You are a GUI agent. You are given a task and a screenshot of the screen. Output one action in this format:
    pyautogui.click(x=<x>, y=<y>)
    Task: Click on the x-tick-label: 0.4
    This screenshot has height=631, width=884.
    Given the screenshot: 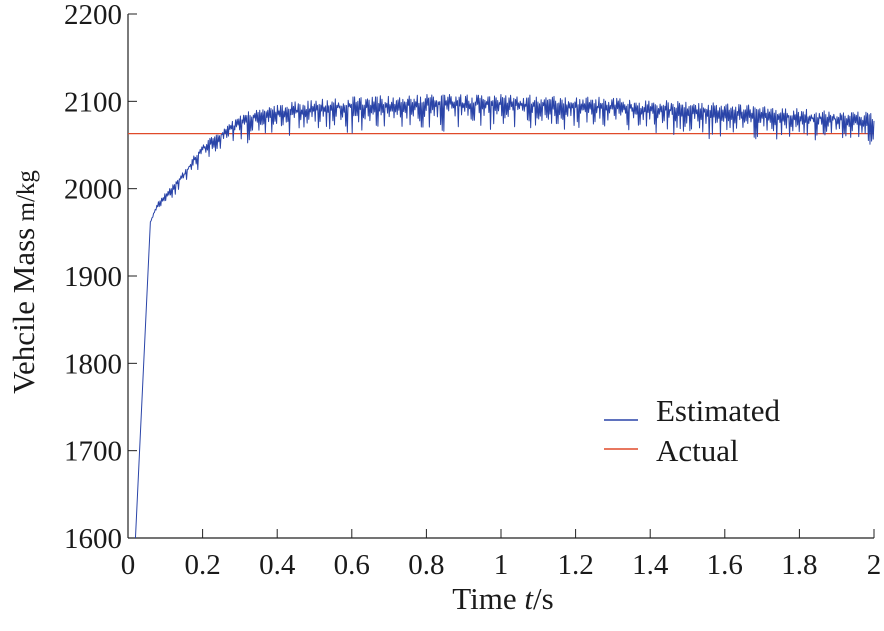 What is the action you would take?
    pyautogui.click(x=277, y=565)
    